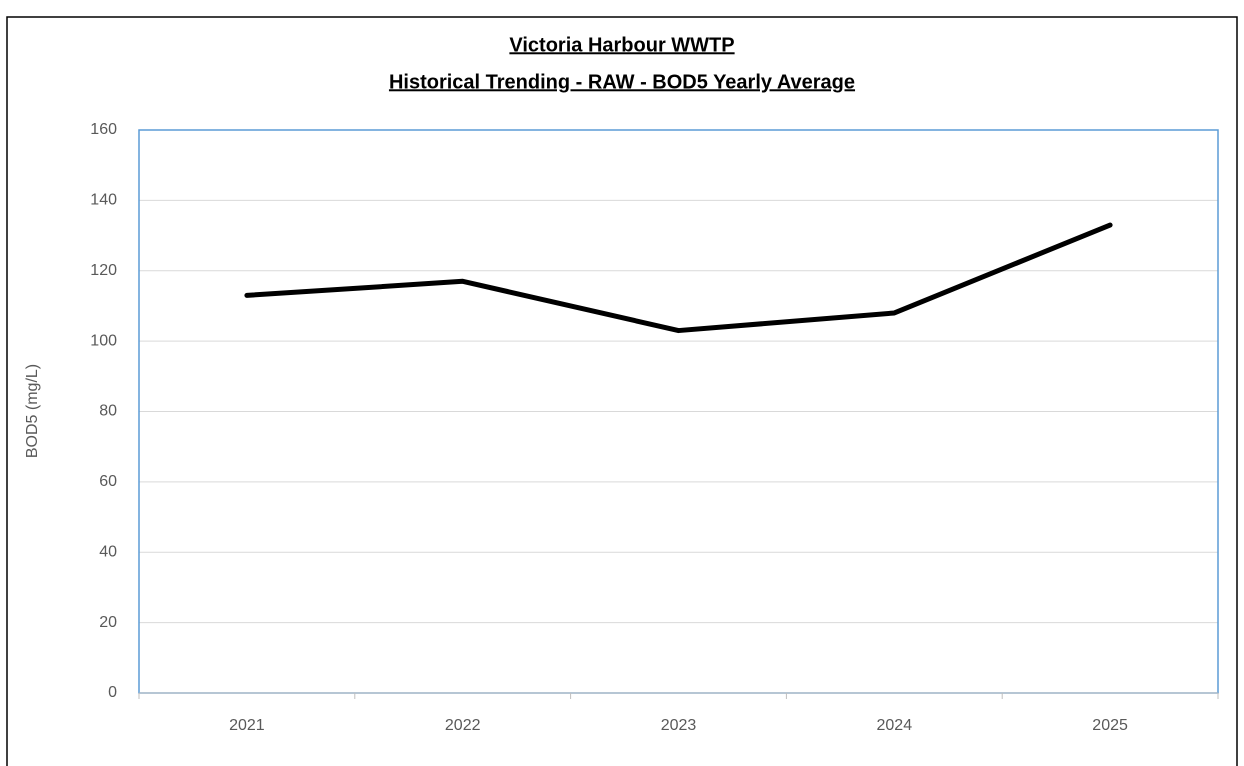  Describe the element at coordinates (103, 340) in the screenshot. I see `y-tick-label: 100` at that location.